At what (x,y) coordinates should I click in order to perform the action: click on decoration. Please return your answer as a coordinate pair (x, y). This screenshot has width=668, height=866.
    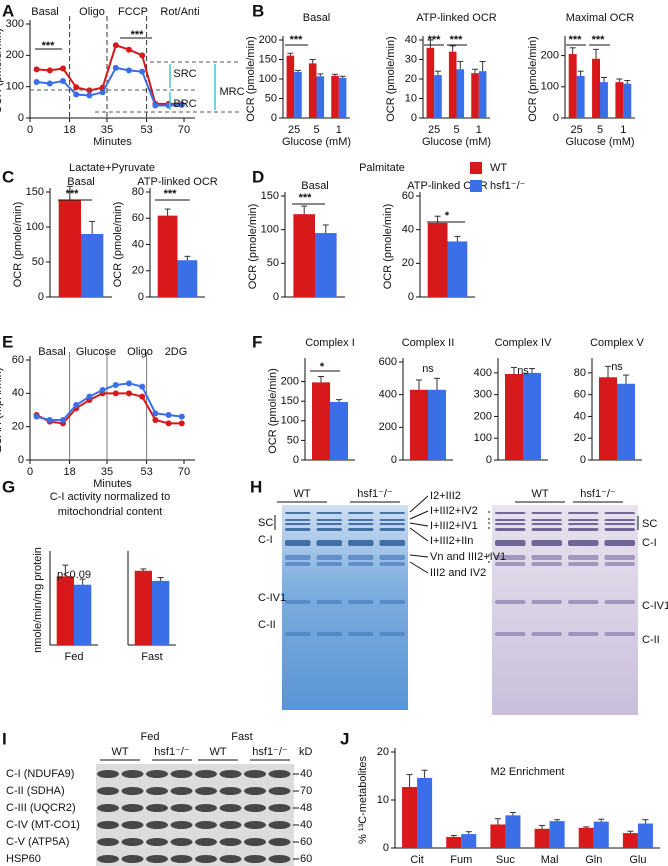
    Looking at the image, I should click on (419, 534).